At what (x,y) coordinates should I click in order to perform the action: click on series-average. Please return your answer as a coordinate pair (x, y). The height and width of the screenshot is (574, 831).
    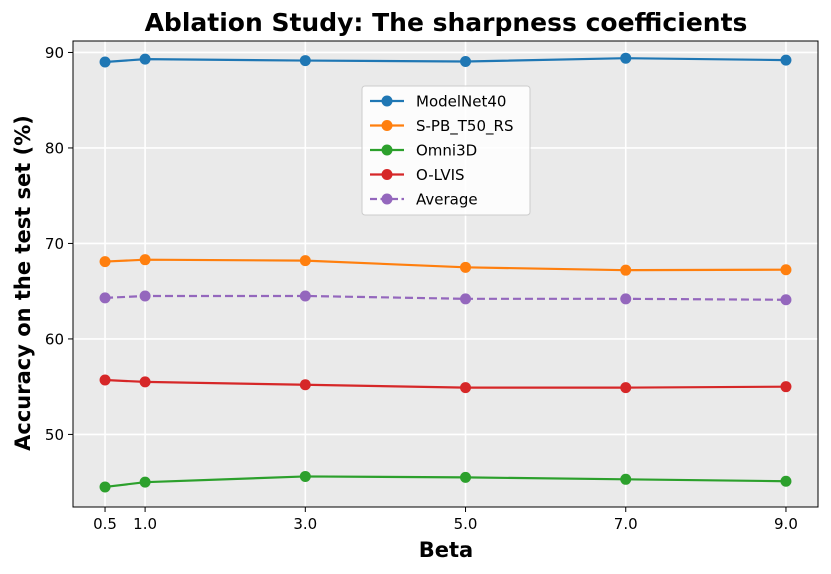
    Looking at the image, I should click on (445, 298).